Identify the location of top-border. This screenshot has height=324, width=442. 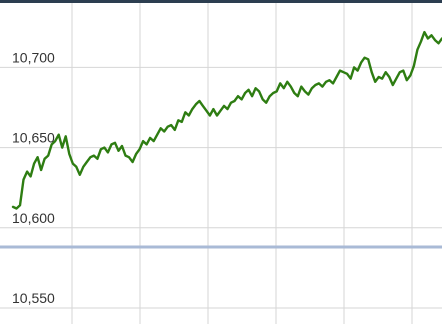
(221, 1).